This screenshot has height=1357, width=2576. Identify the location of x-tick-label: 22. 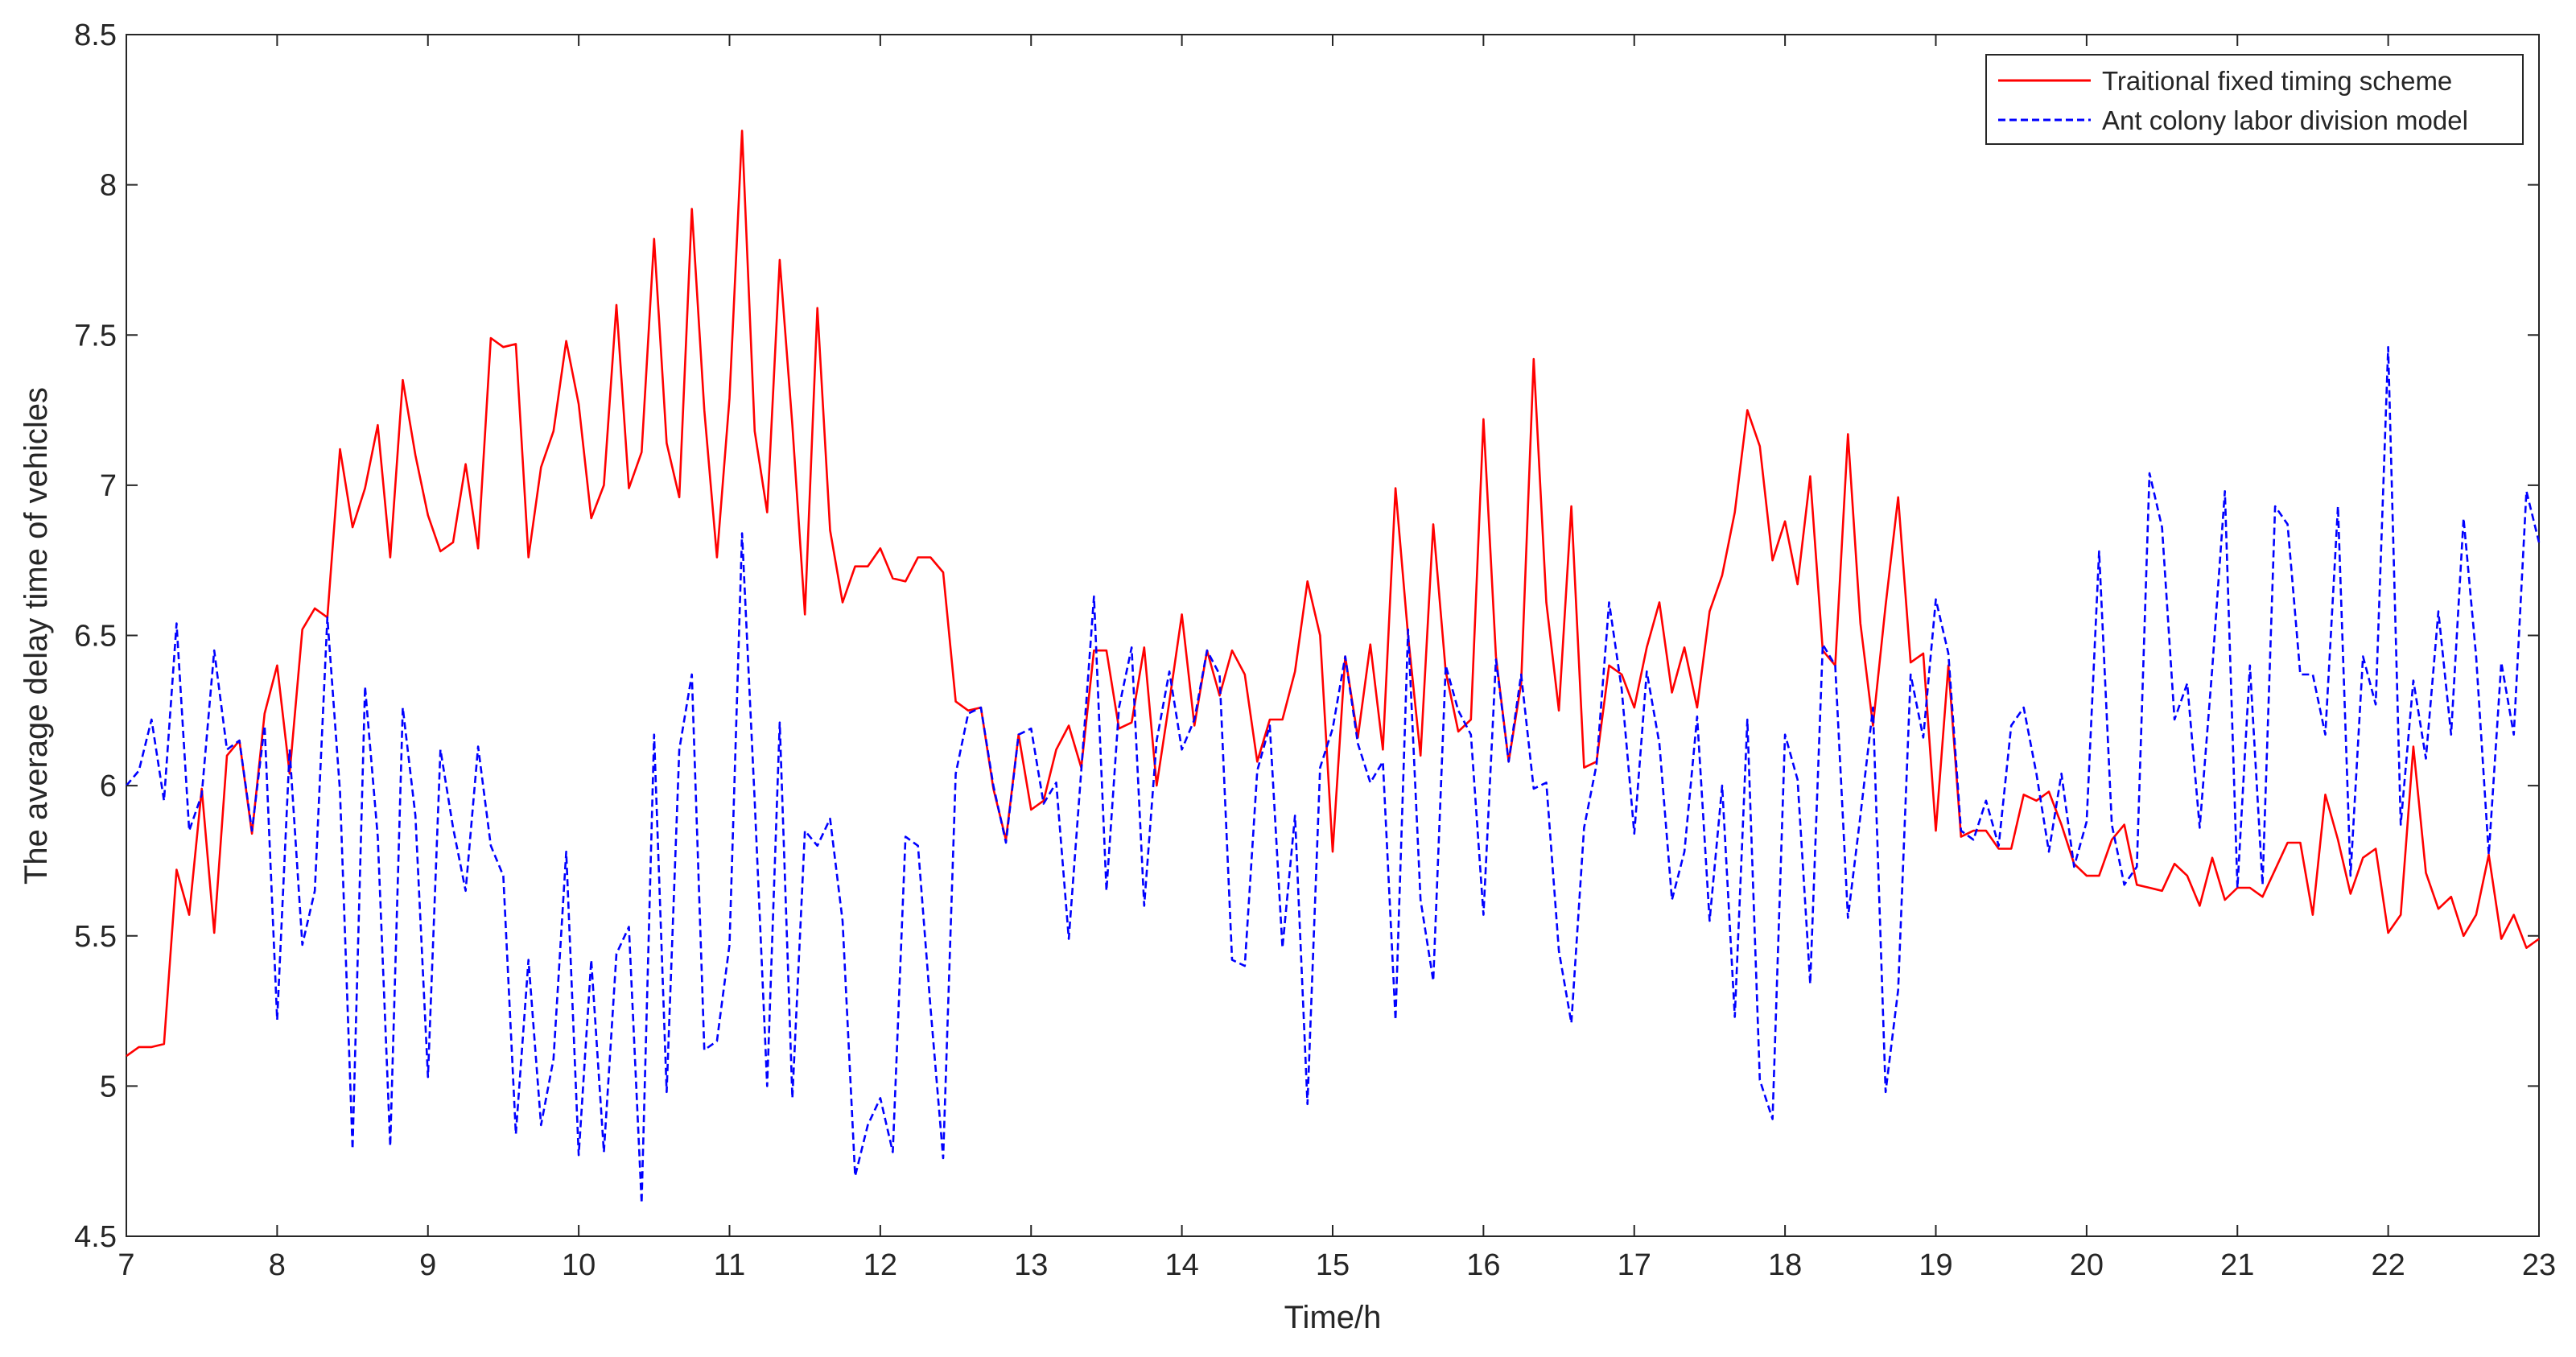
(2388, 1265).